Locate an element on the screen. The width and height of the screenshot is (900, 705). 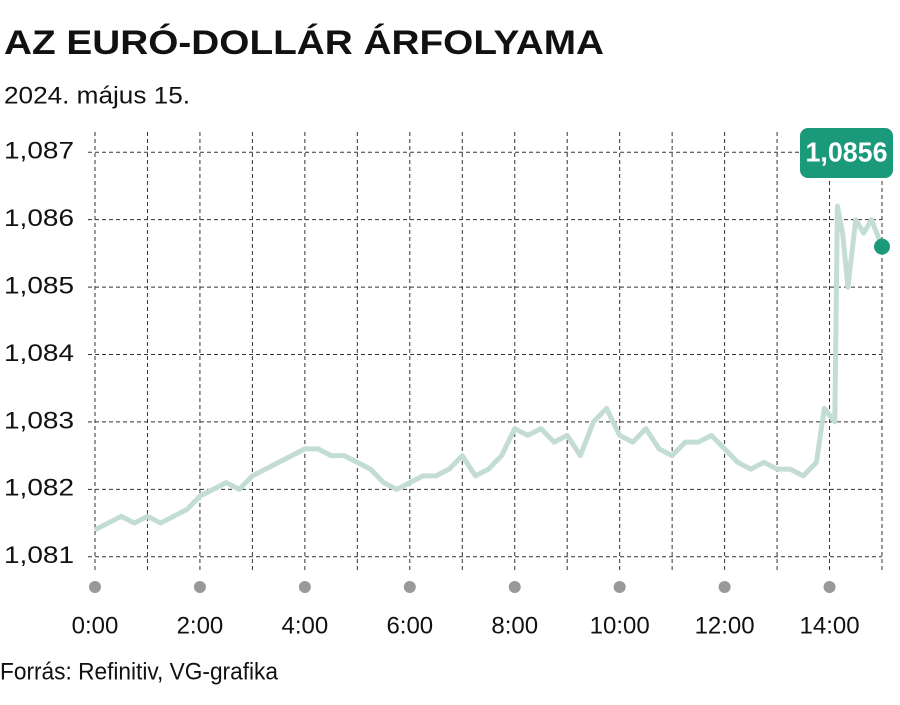
value-label: 1,0856 is located at coordinates (847, 151).